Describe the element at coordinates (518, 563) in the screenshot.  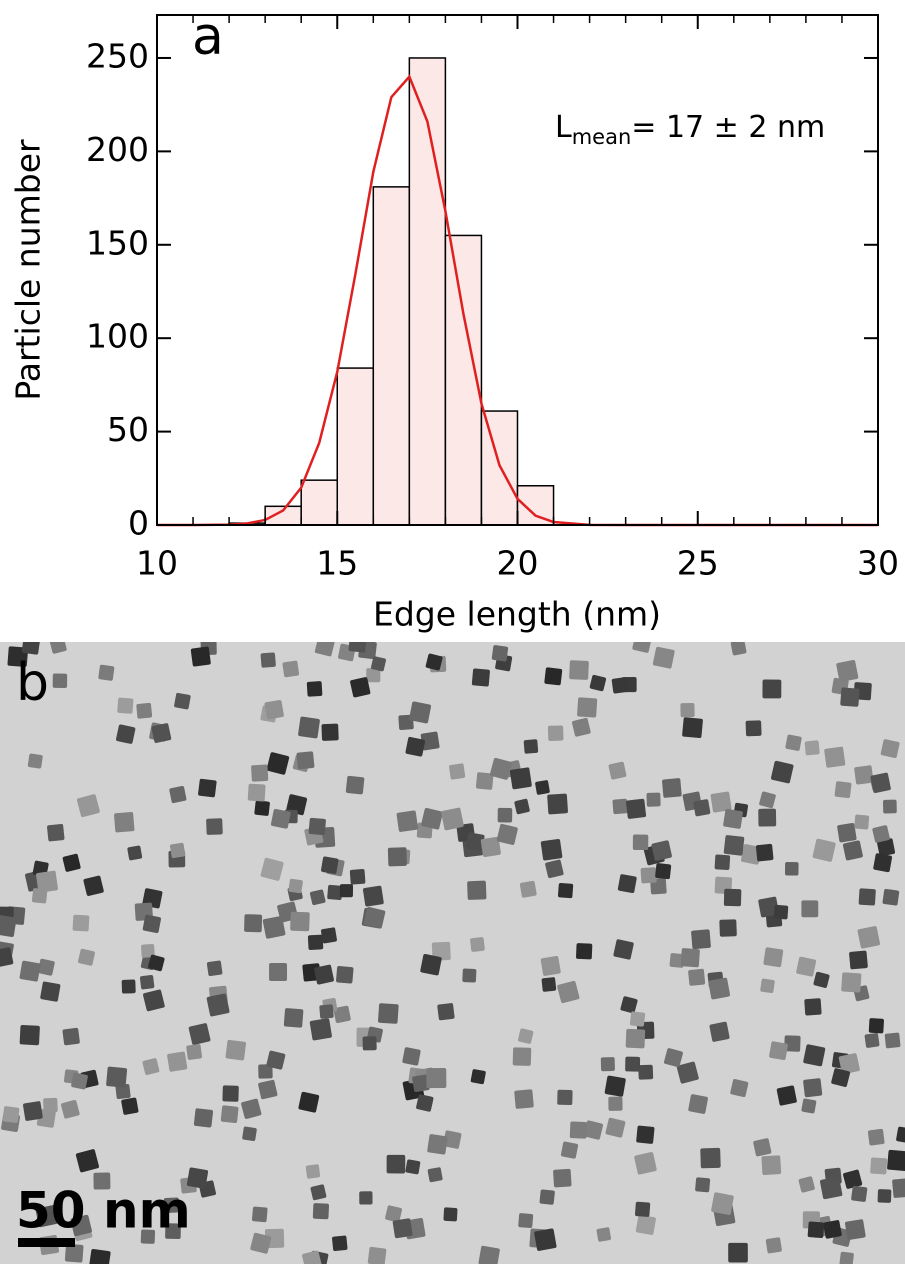
I see `x-tick-label: 20` at that location.